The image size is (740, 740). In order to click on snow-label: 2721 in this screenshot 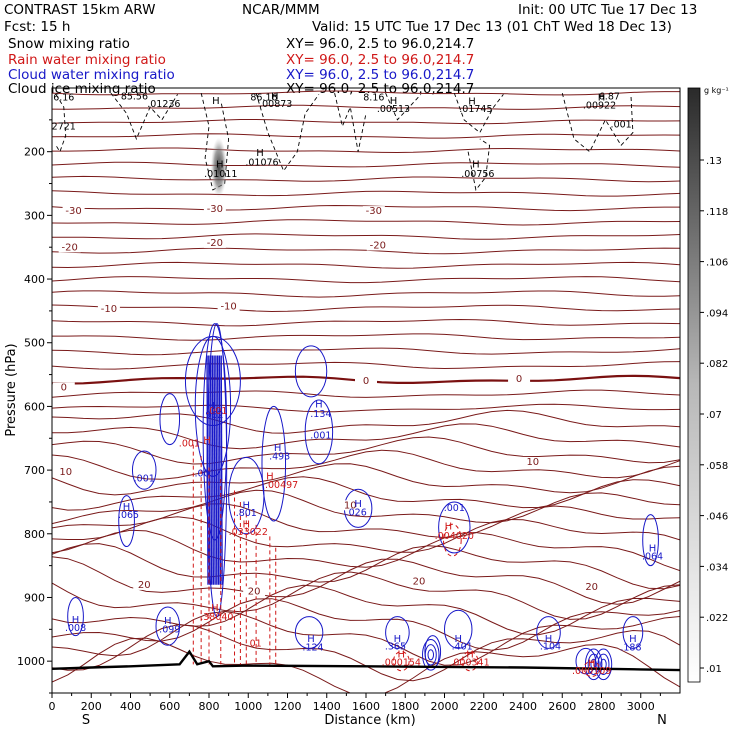, I will do `click(64, 126)`.